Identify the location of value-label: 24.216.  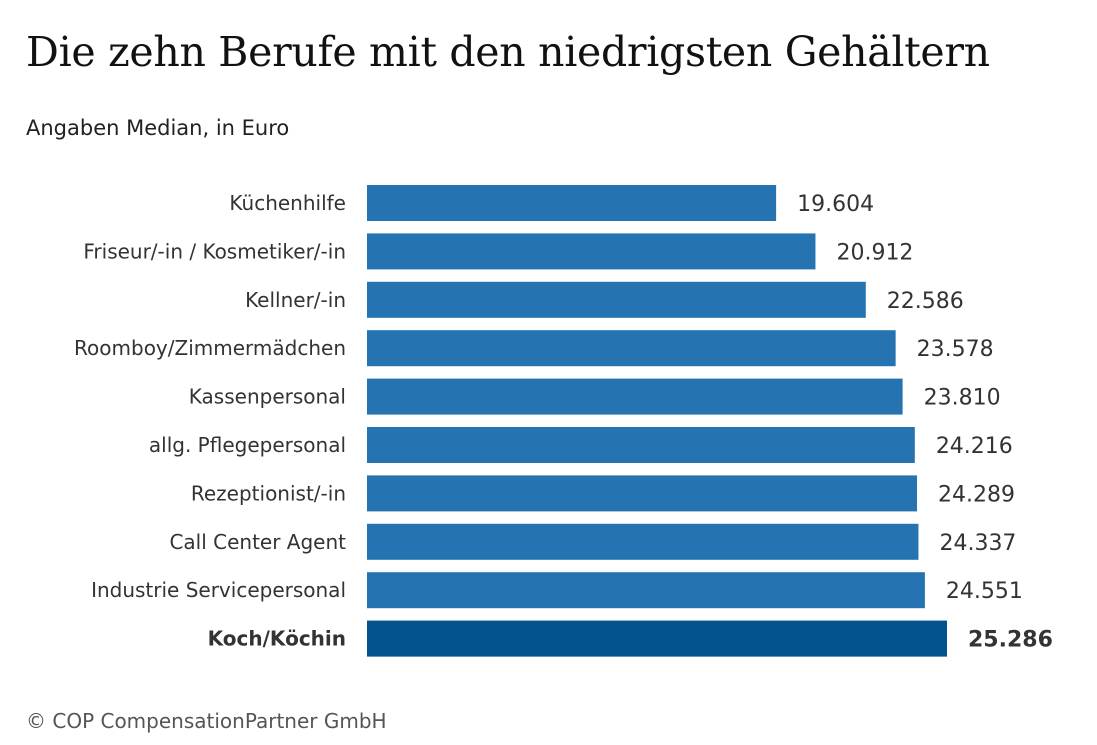
(974, 446).